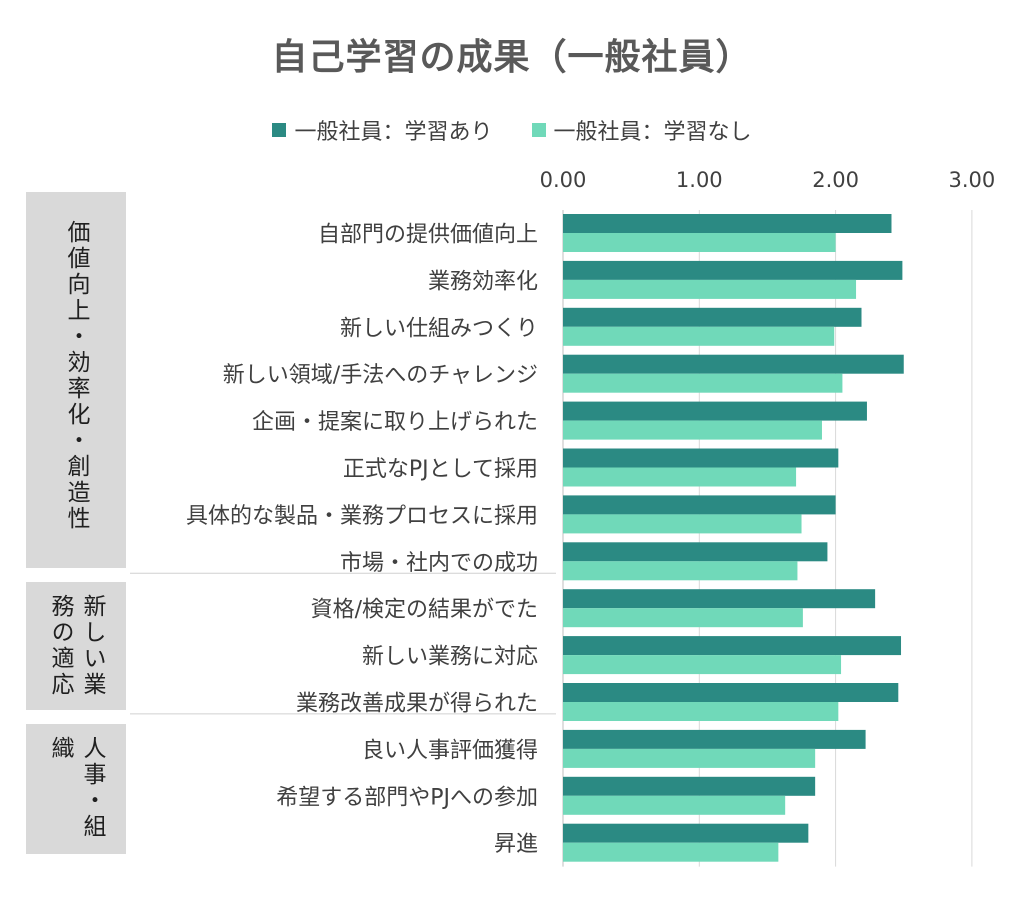  I want to click on legend: 一般社員：学習あり 一般社員：学習なし, so click(512, 130).